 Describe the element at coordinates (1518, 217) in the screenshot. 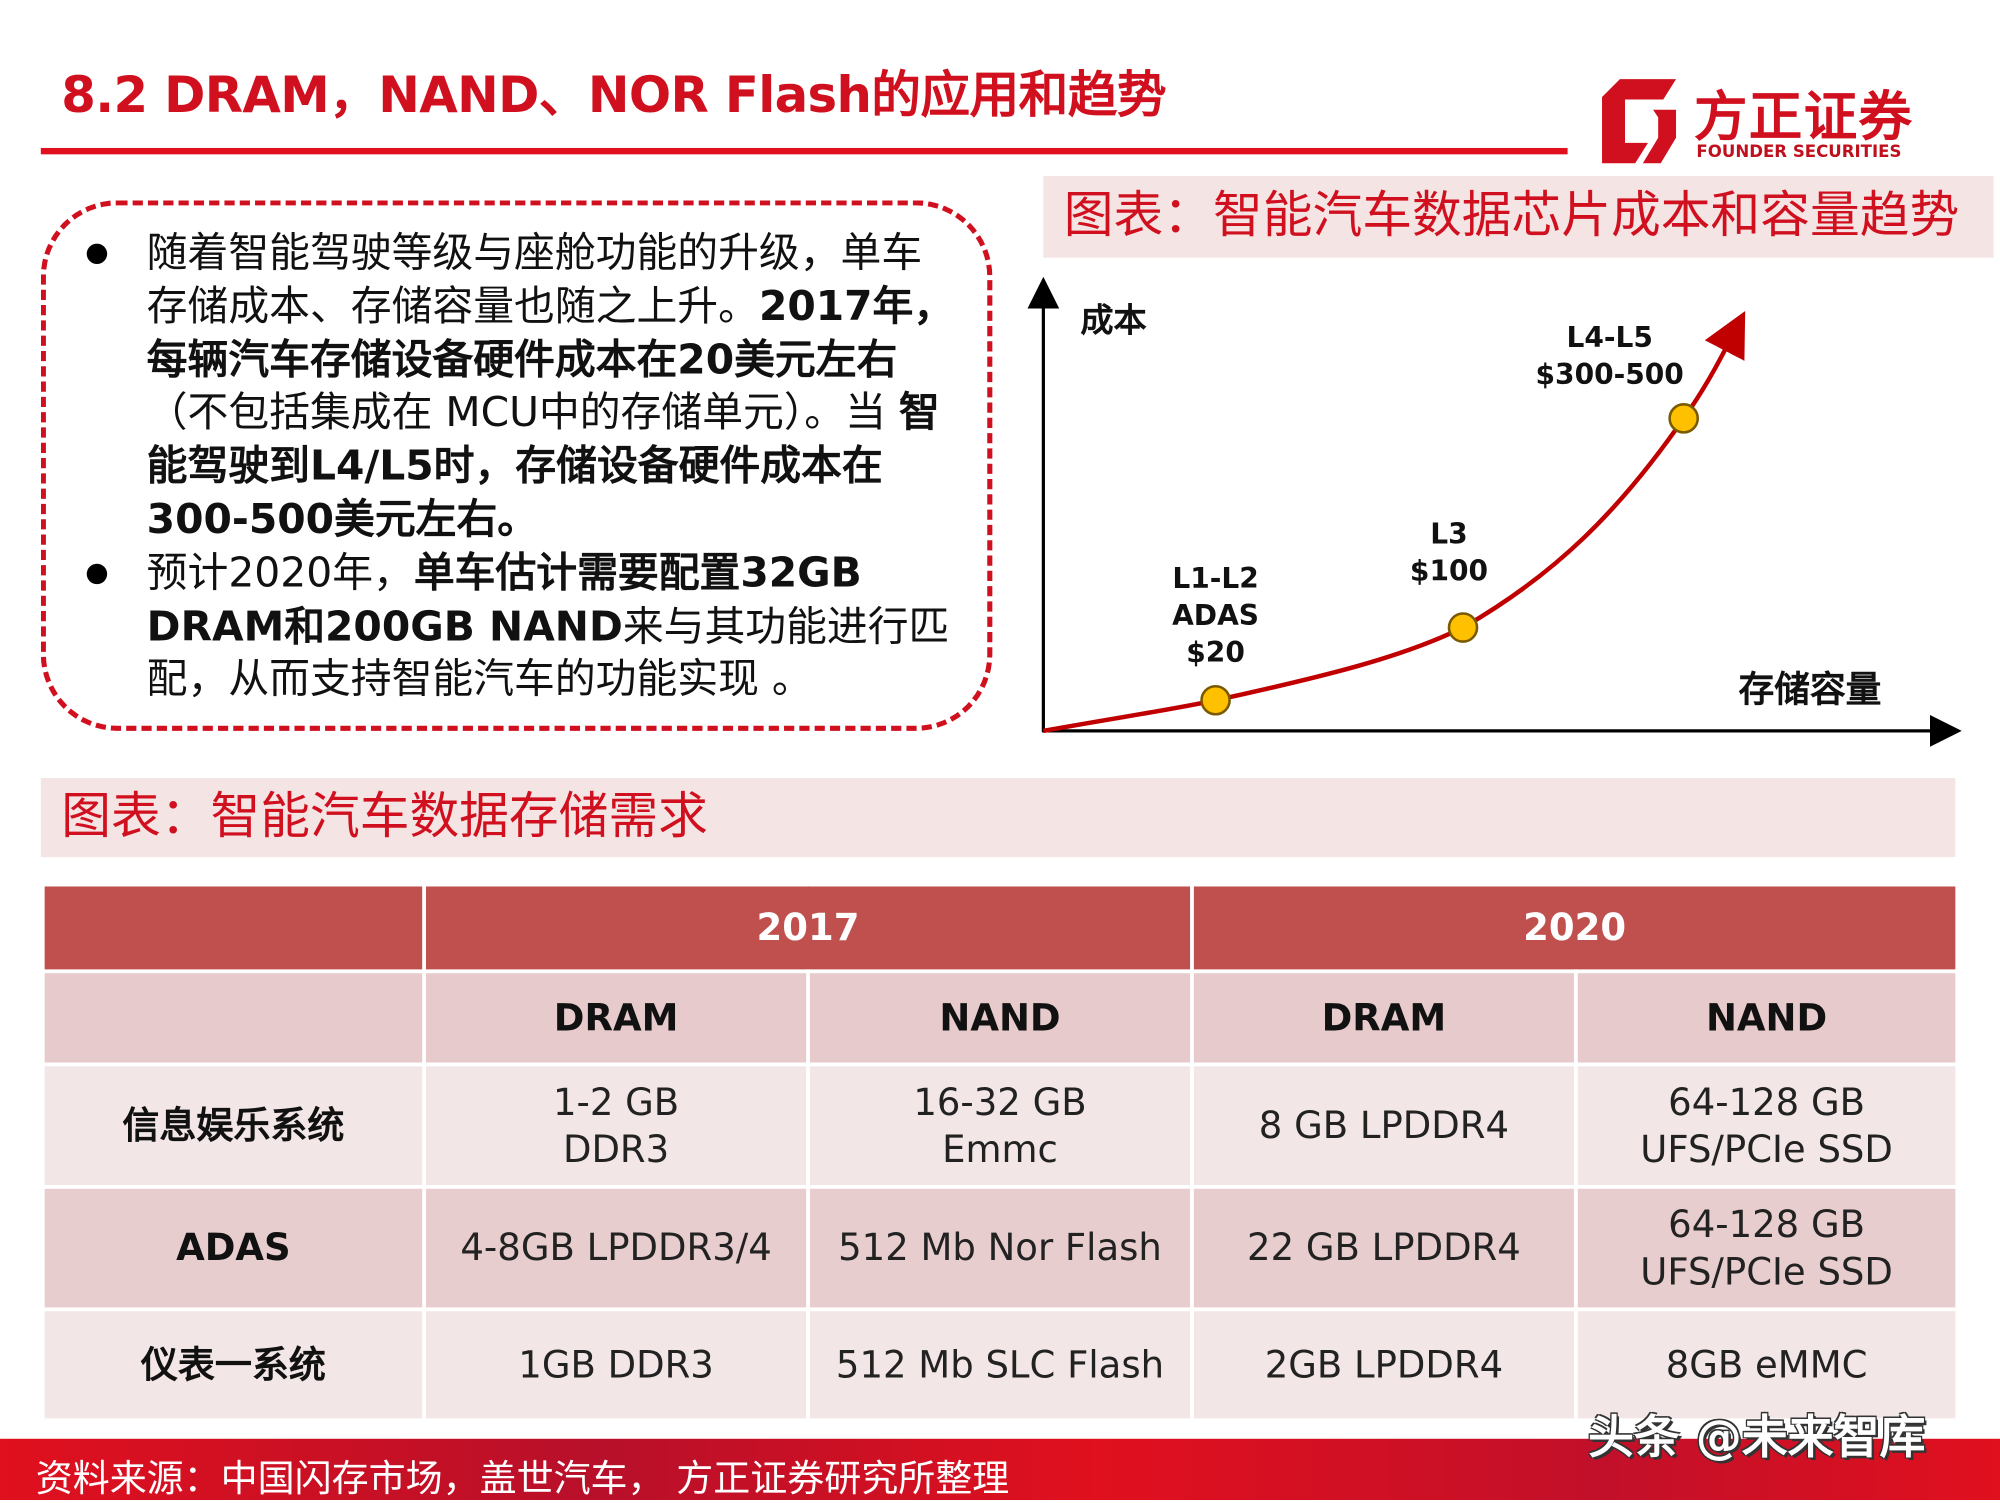

I see `chart-panel-title: 图表：智能汽车数据芯片成本和容量趋势` at that location.